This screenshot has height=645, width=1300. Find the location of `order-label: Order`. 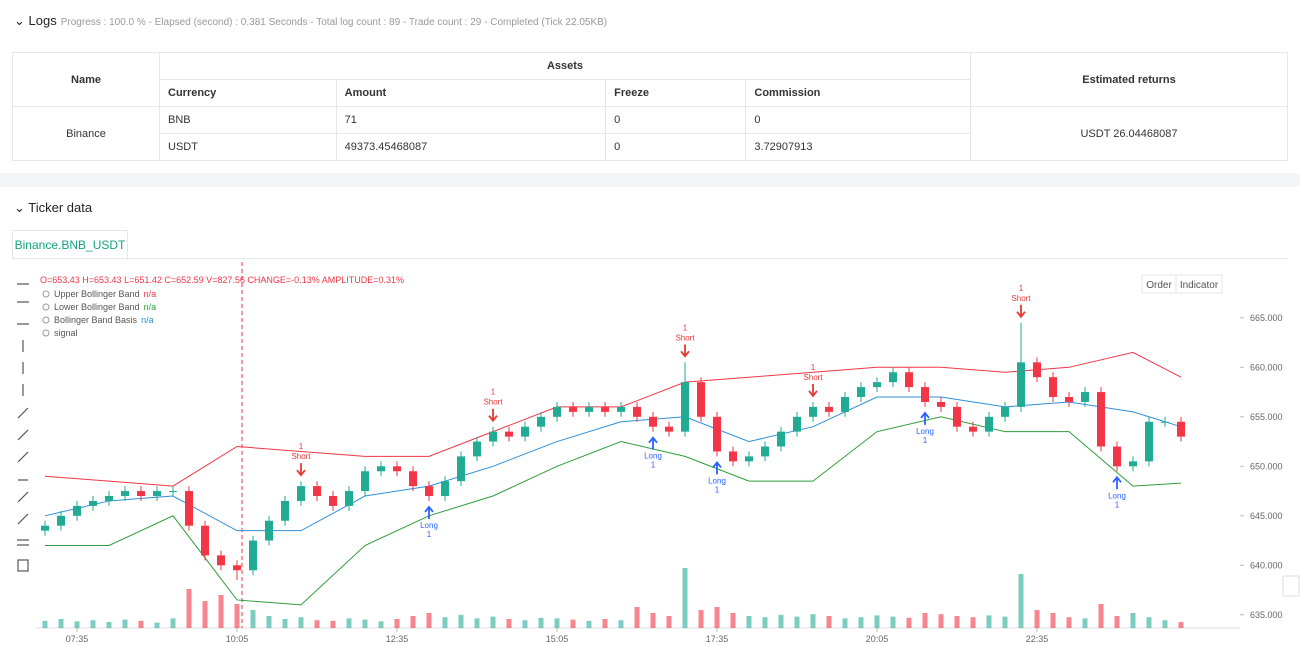

order-label: Order is located at coordinates (1159, 285).